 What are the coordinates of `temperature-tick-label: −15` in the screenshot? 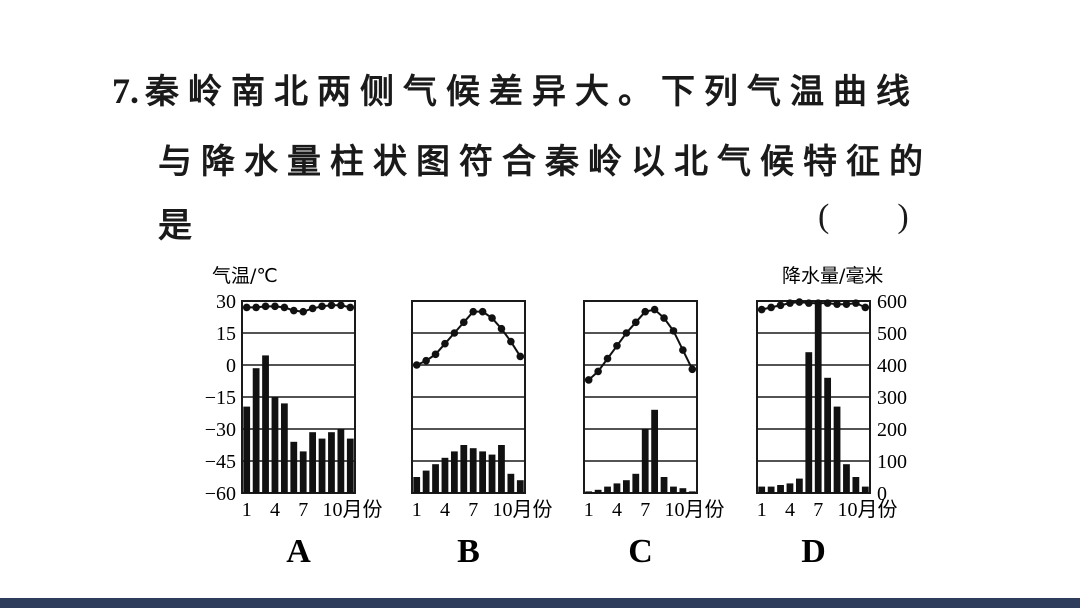 It's located at (220, 398).